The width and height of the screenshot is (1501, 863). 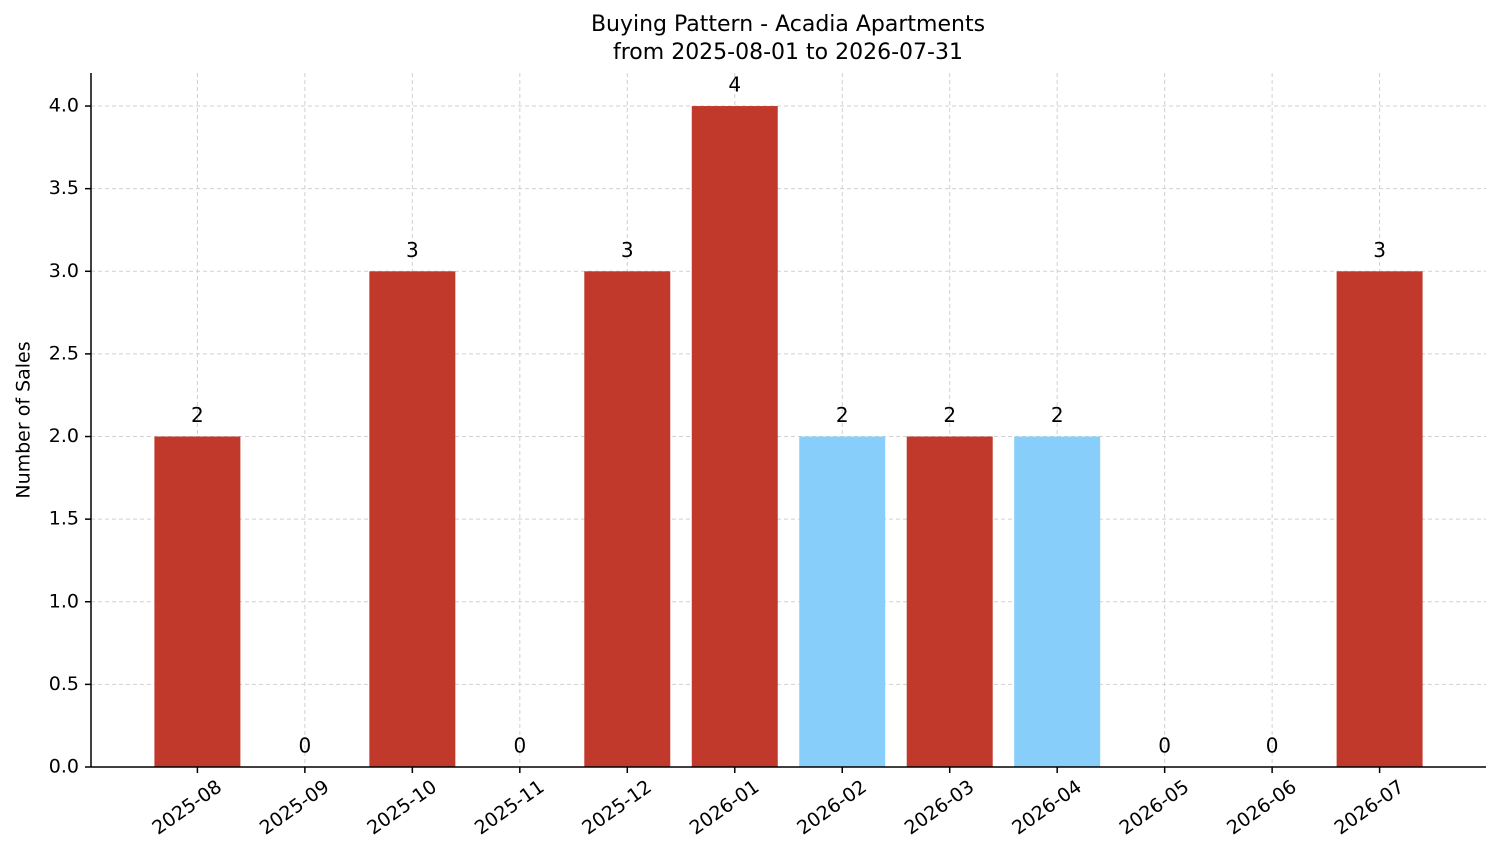 What do you see at coordinates (1369, 808) in the screenshot?
I see `x-tick-label: 2026-07` at bounding box center [1369, 808].